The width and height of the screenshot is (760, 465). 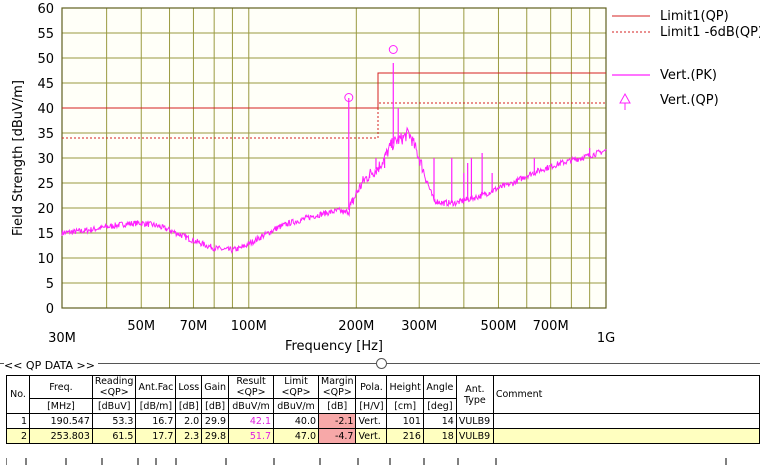 What do you see at coordinates (156, 387) in the screenshot?
I see `col-header-antfac: Ant.Fac` at bounding box center [156, 387].